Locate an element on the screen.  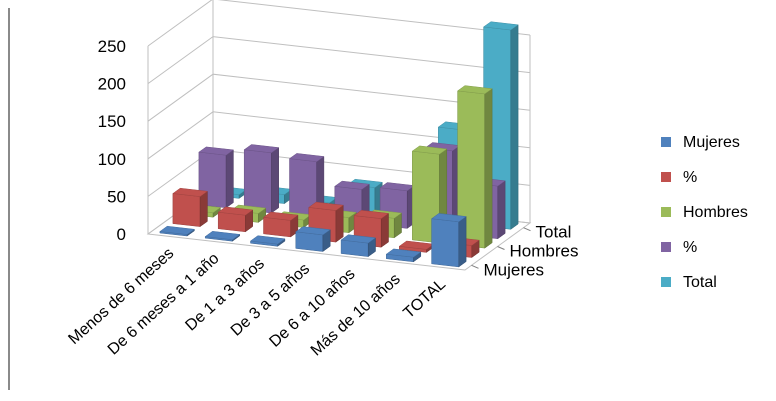
y-tick-label: 200 is located at coordinates (112, 84).